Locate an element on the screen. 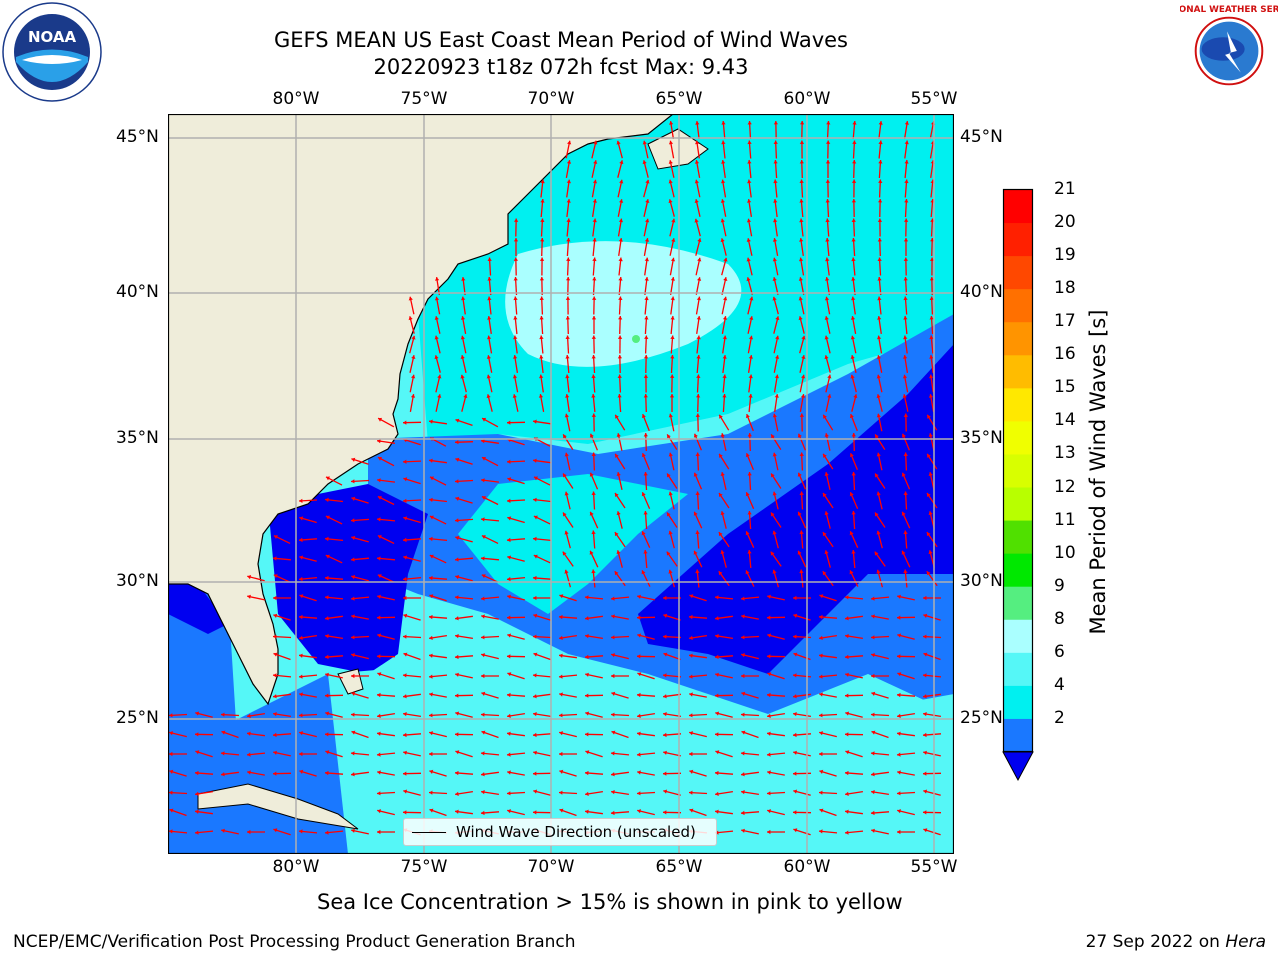  colorbar-tick-label: 12 is located at coordinates (1065, 486).